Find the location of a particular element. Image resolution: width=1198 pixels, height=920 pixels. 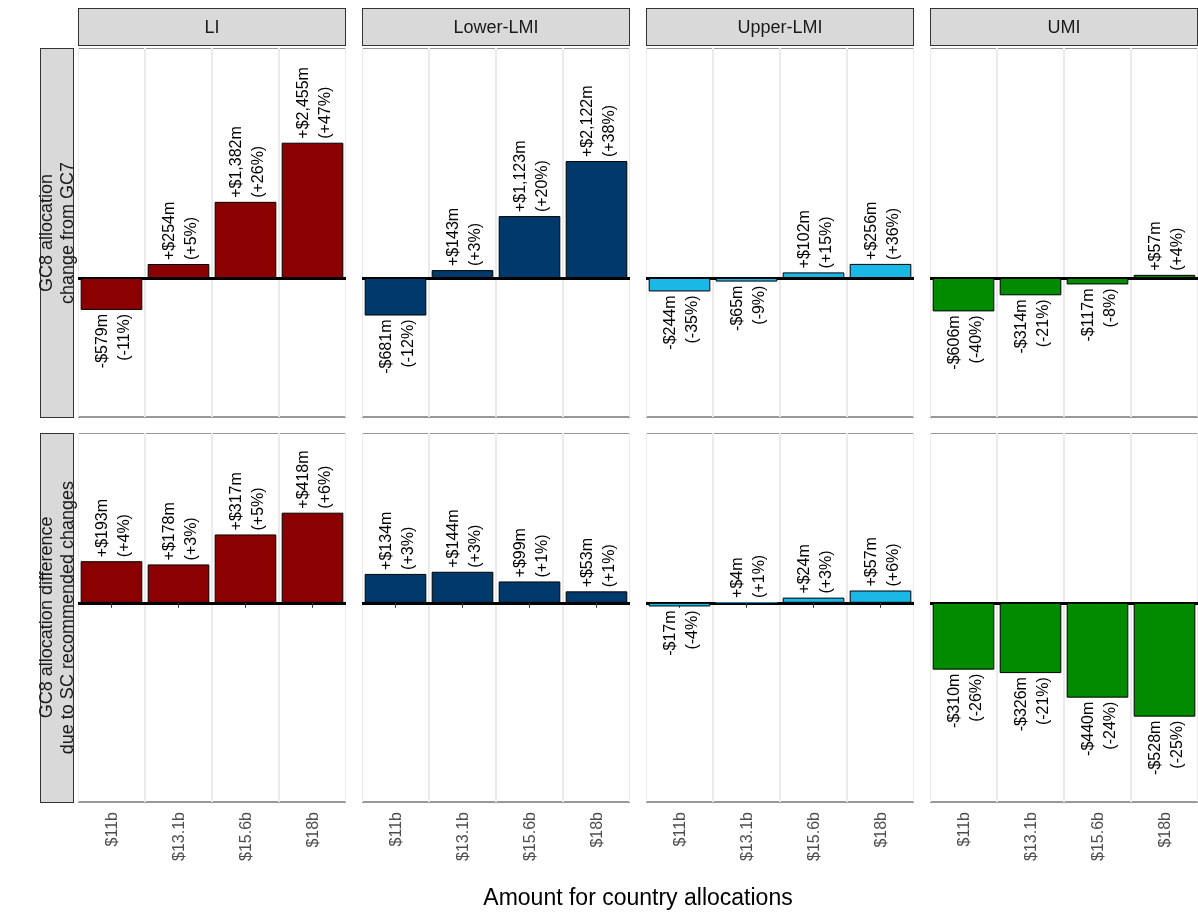

data-label: +$254m is located at coordinates (168, 230).